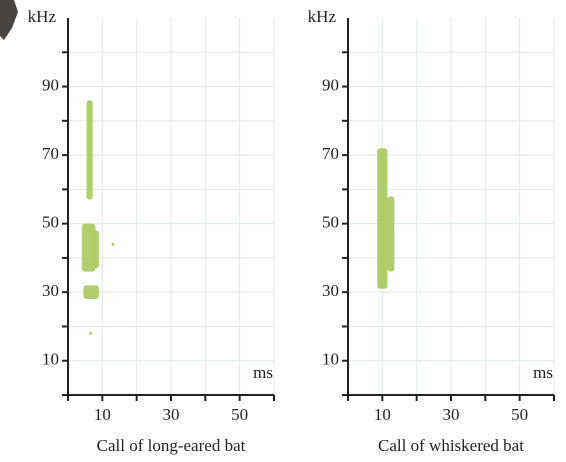 Image resolution: width=566 pixels, height=462 pixels. I want to click on corner-image, so click(9, 20).